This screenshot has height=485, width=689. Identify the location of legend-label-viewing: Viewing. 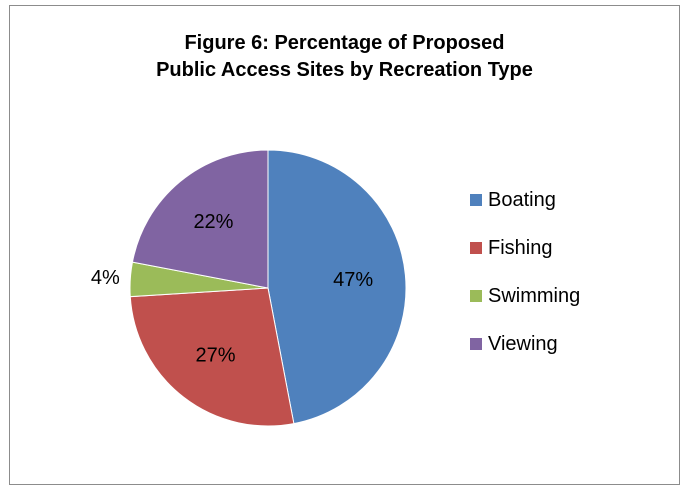
(523, 343).